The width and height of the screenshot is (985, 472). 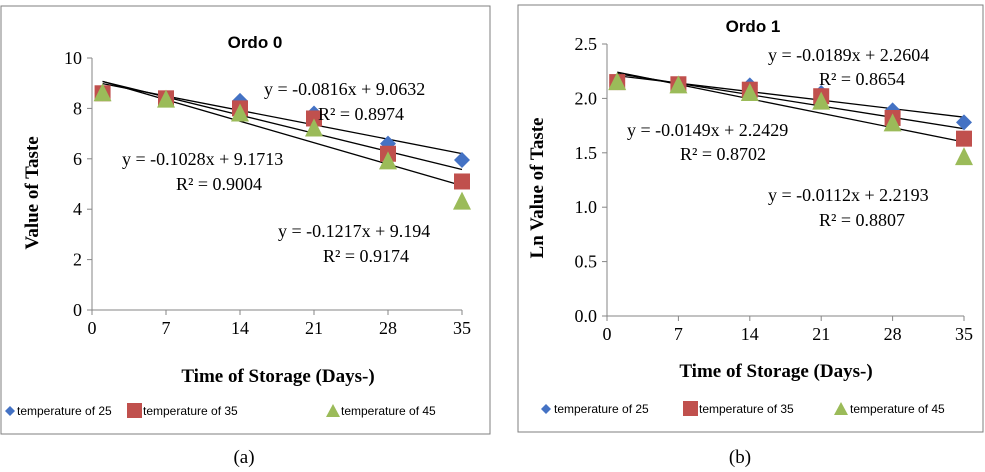 I want to click on legend-a-label-3: temperature of 45, so click(x=388, y=411).